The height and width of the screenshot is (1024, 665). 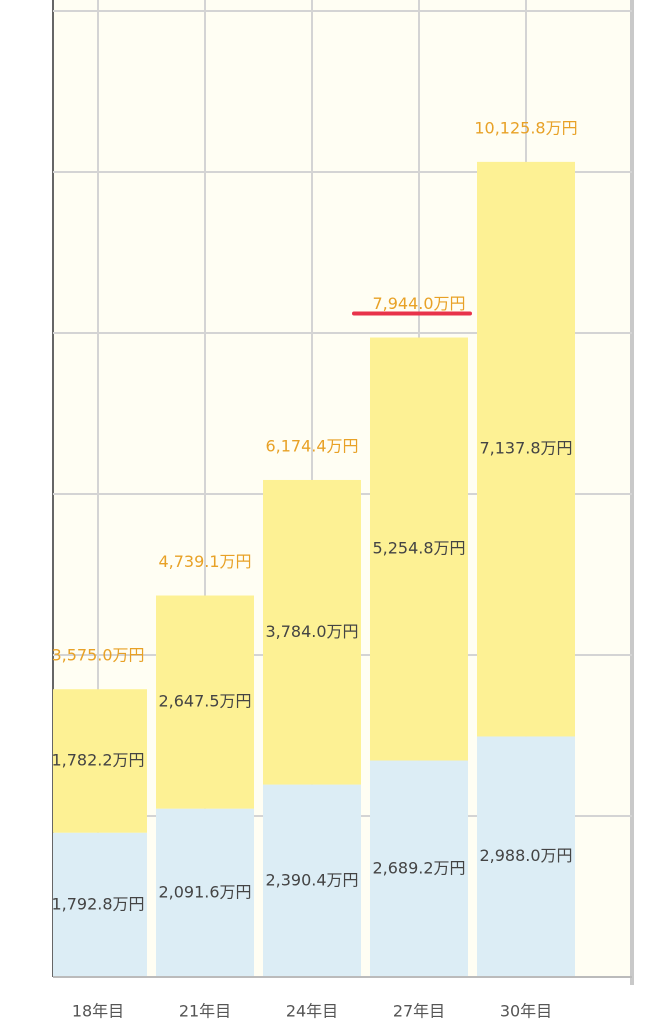 I want to click on total-label: 10,125.8万円, so click(x=525, y=127).